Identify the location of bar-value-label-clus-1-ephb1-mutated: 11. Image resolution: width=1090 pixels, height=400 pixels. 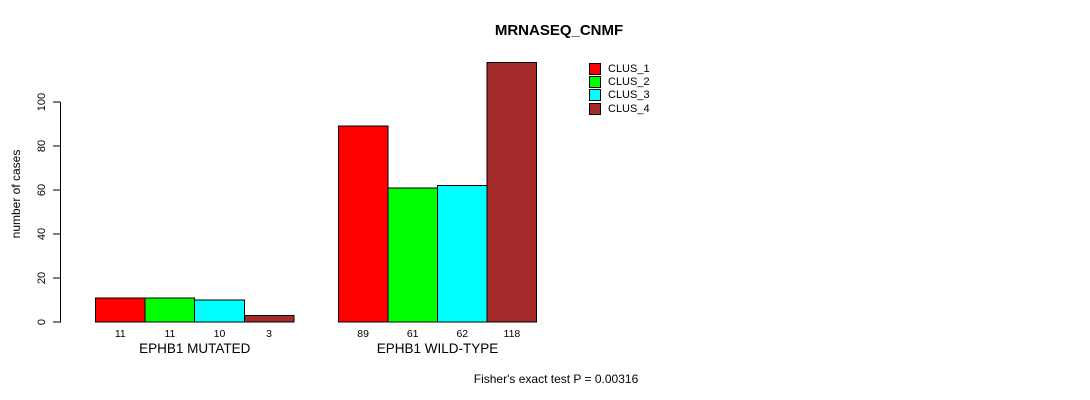
(120, 334).